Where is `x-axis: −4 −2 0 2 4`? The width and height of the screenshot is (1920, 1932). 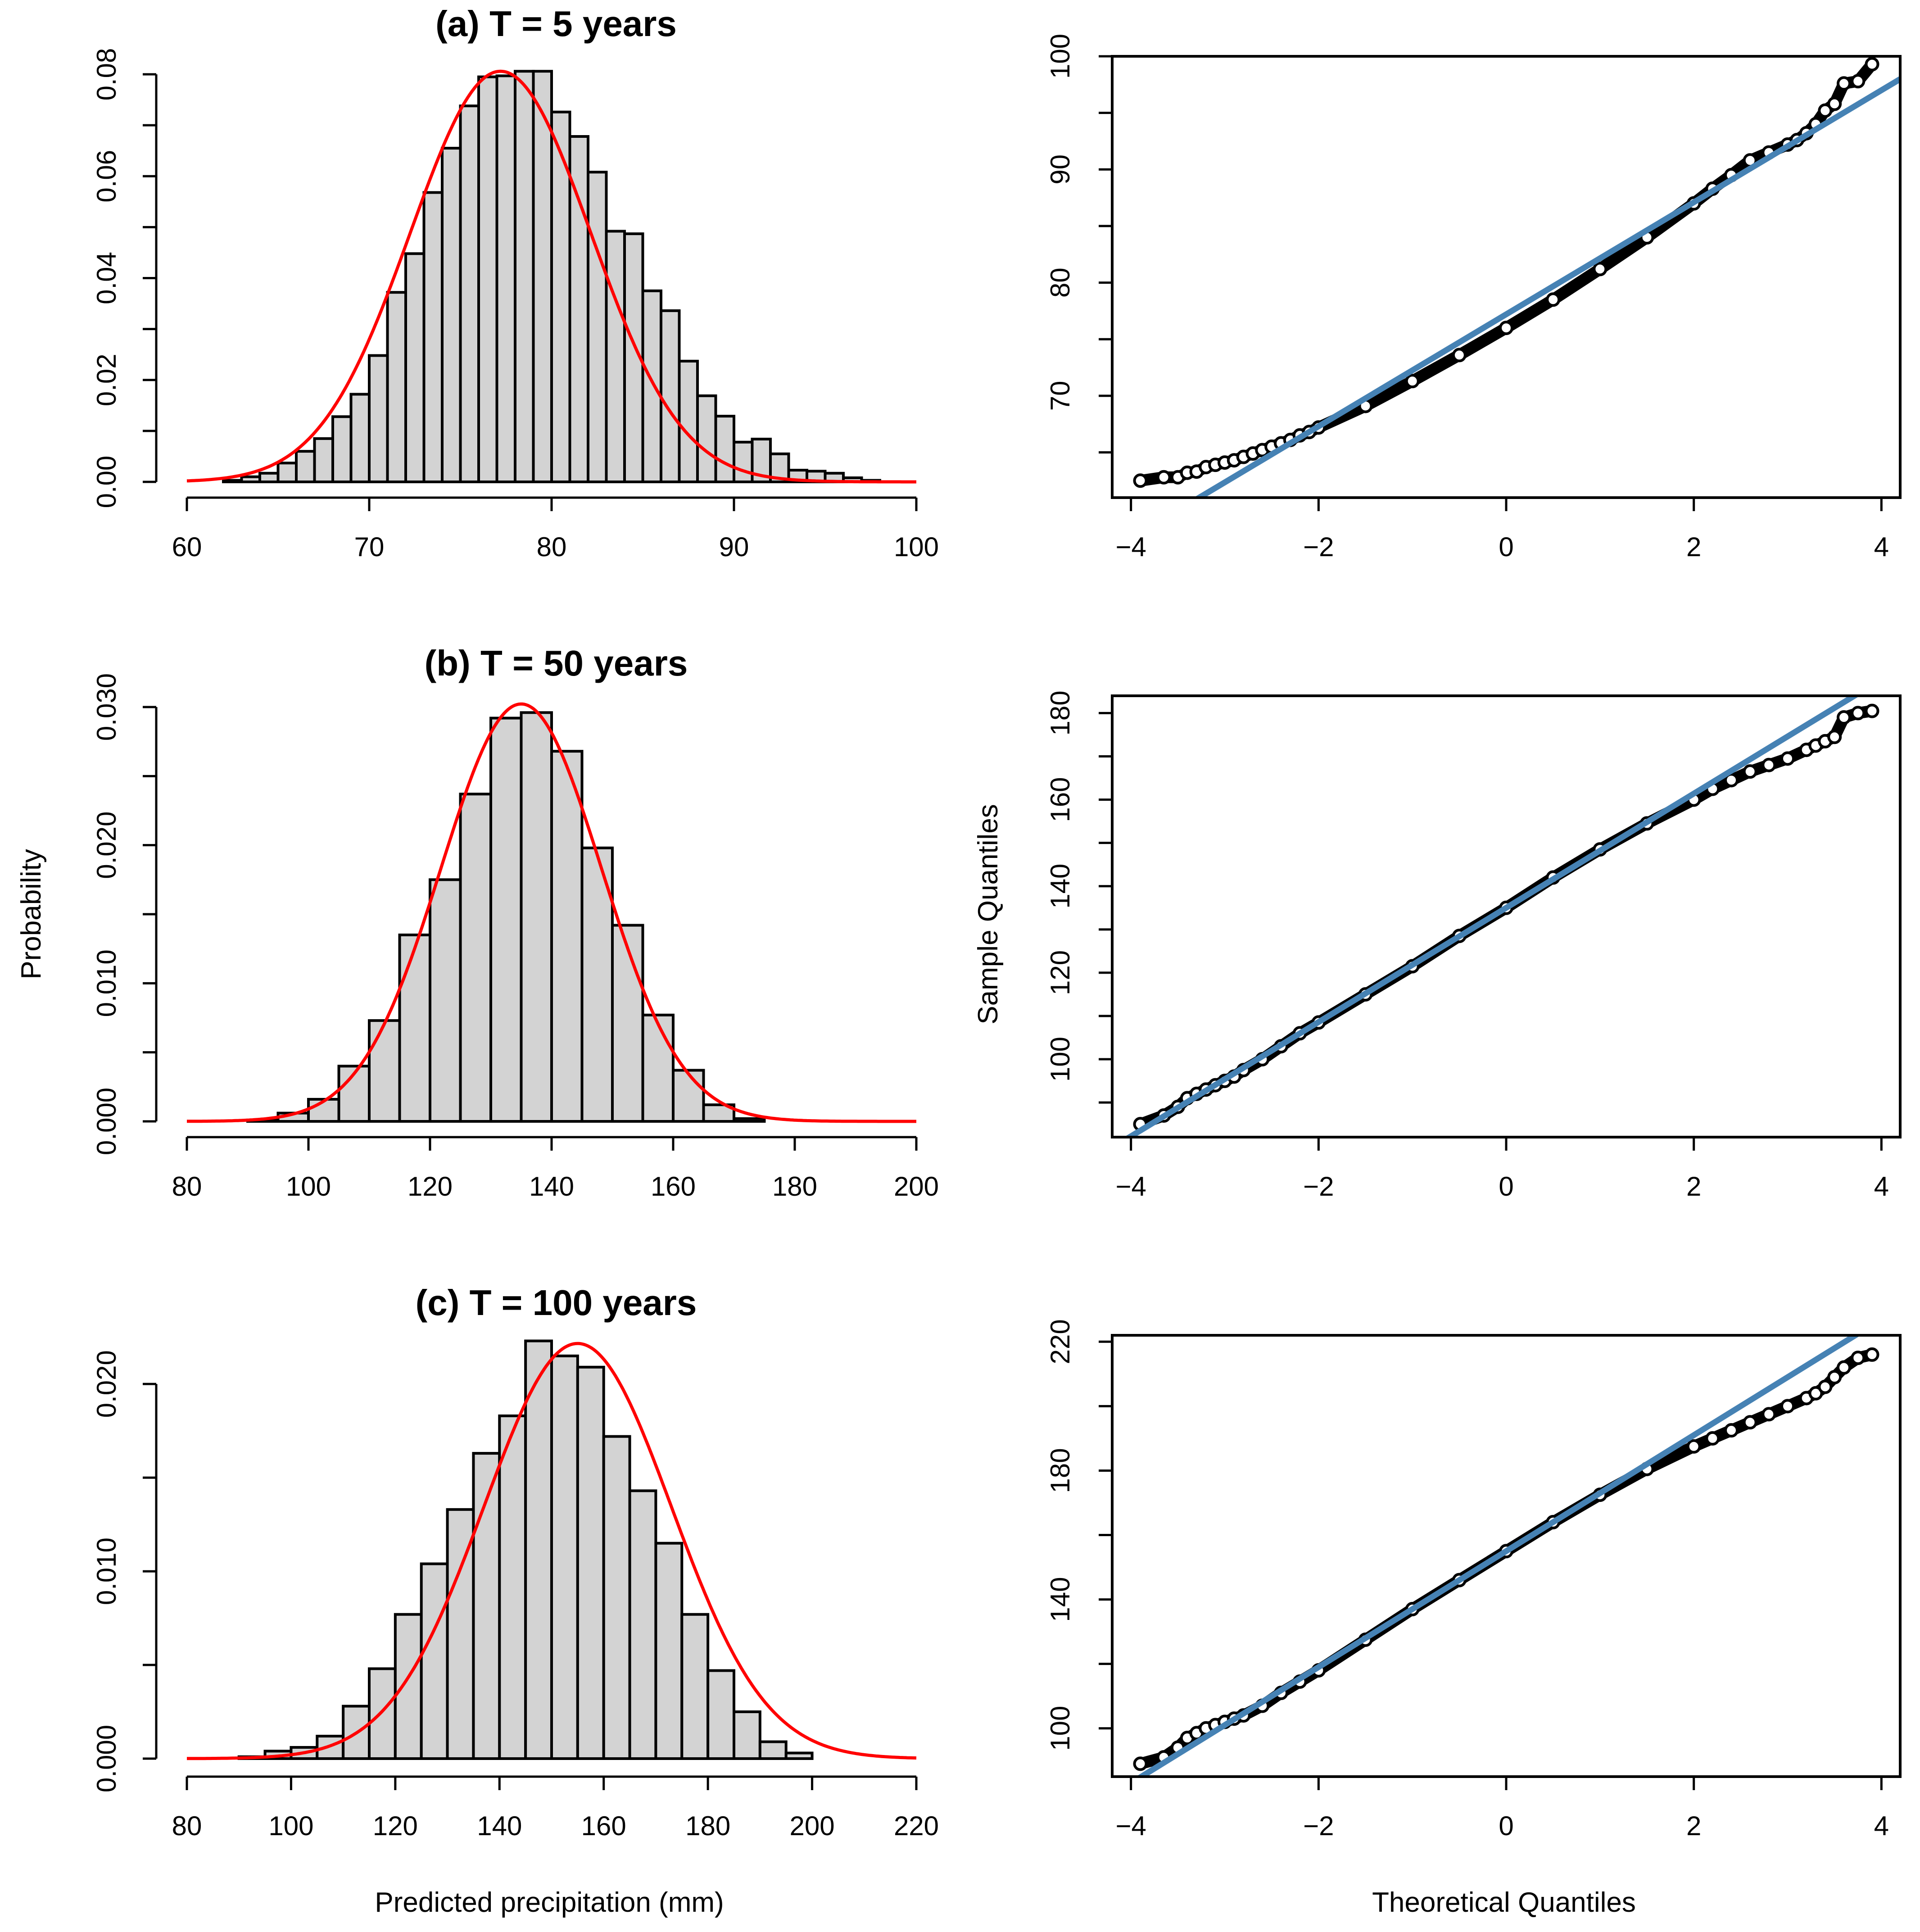 x-axis: −4 −2 0 2 4 is located at coordinates (1502, 1809).